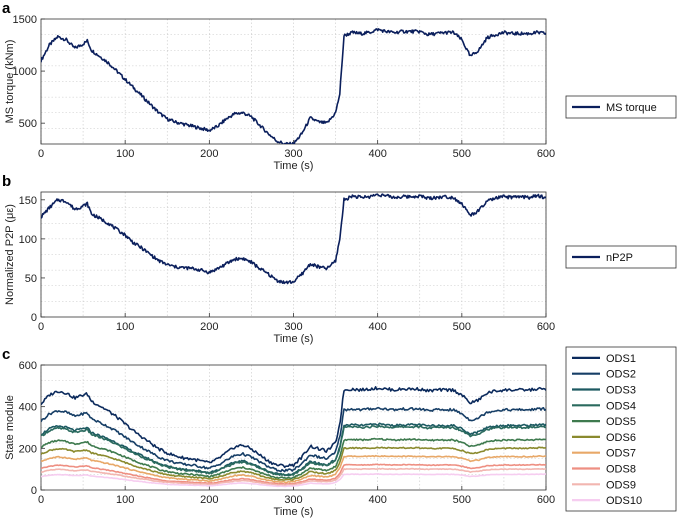 The image size is (685, 522). I want to click on legend: nP2P, so click(621, 257).